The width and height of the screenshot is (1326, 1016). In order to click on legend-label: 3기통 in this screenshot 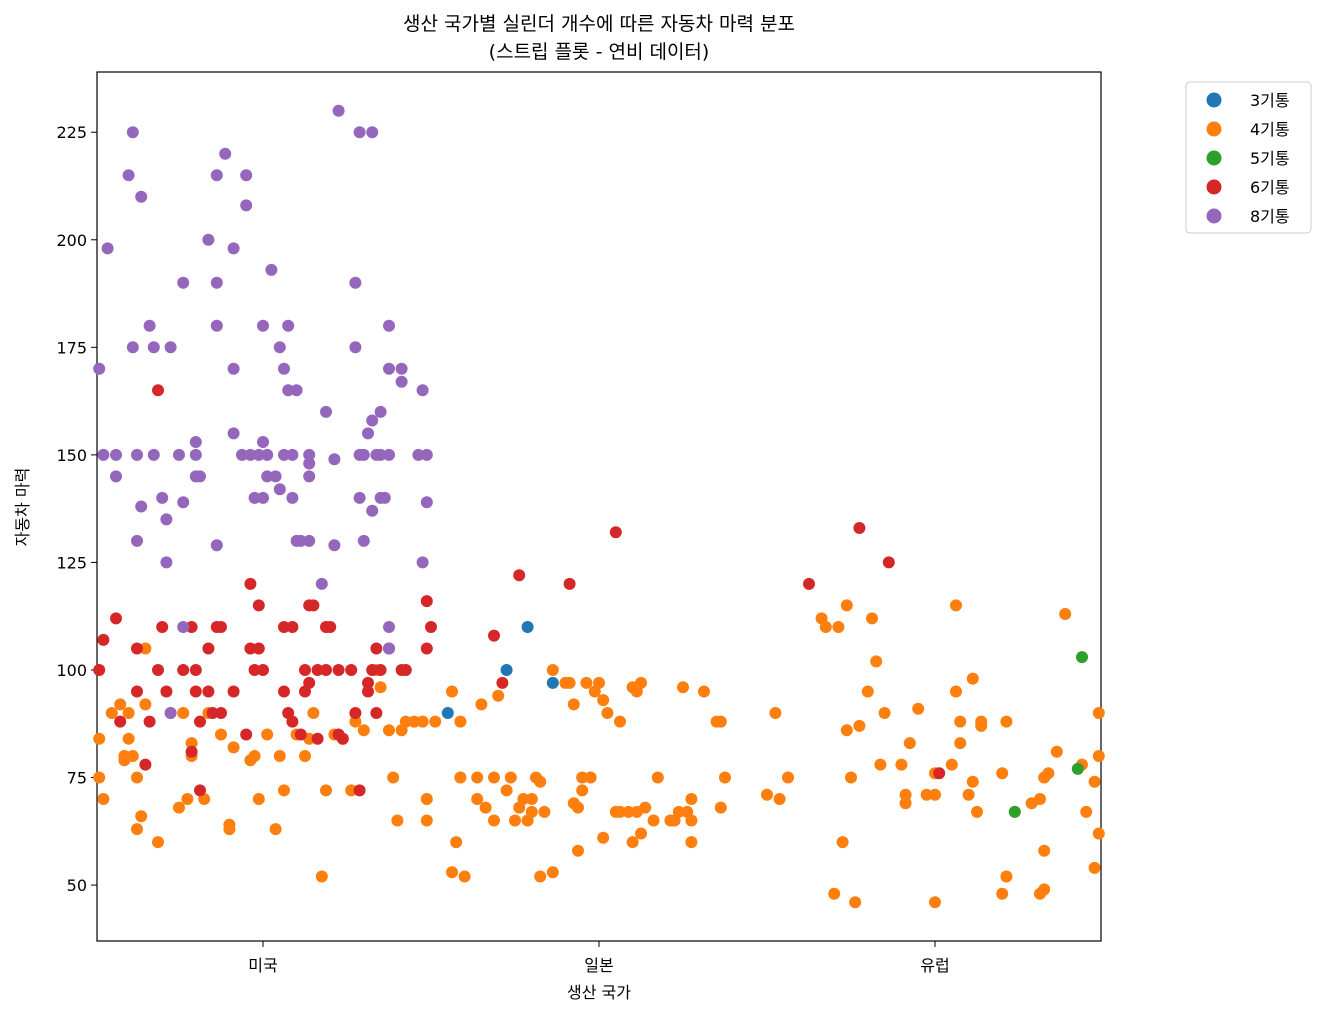, I will do `click(1270, 100)`.